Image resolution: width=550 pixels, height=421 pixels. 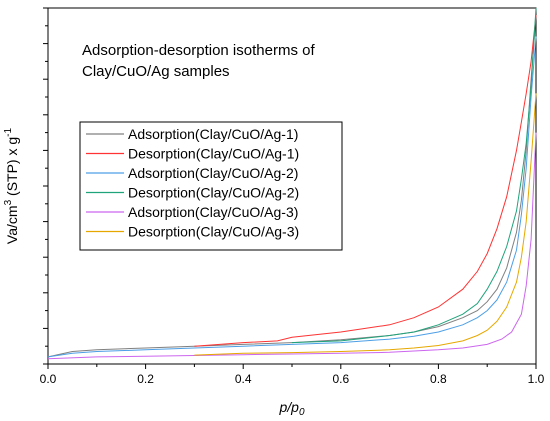 I want to click on legend-box, so click(x=211, y=186).